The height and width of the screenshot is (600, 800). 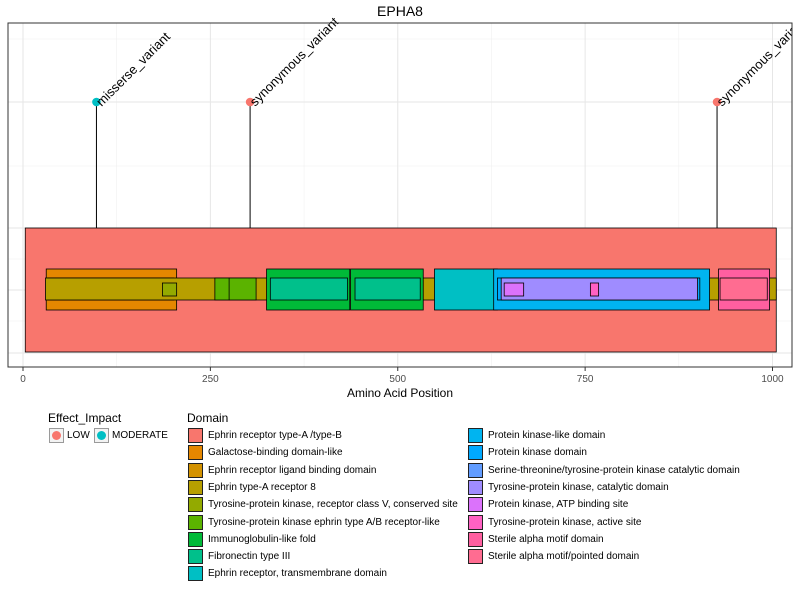 What do you see at coordinates (400, 11) in the screenshot?
I see `chart-title: EPHA8` at bounding box center [400, 11].